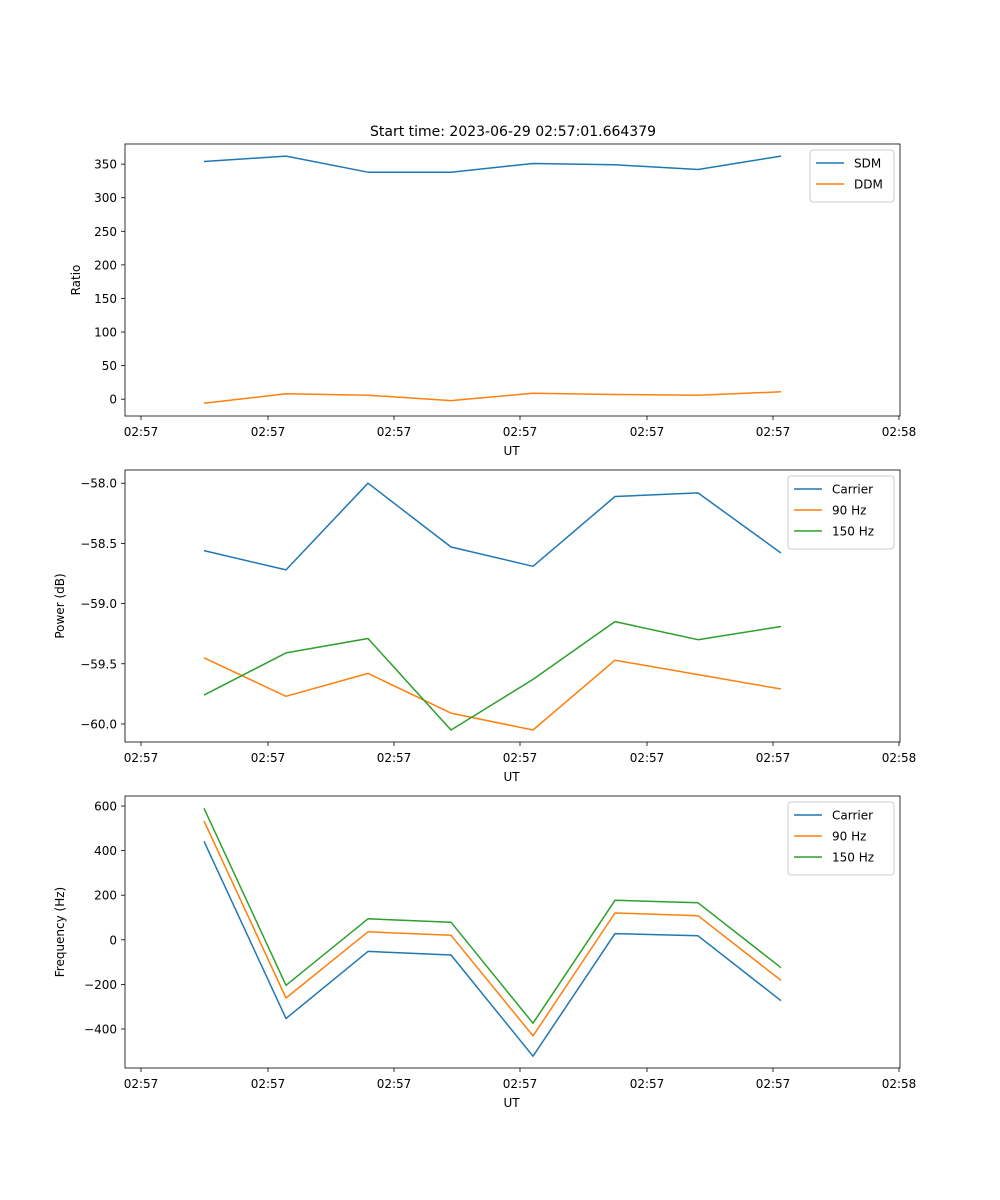 The image size is (1000, 1200). I want to click on y-tick-label: −60.0, so click(98, 724).